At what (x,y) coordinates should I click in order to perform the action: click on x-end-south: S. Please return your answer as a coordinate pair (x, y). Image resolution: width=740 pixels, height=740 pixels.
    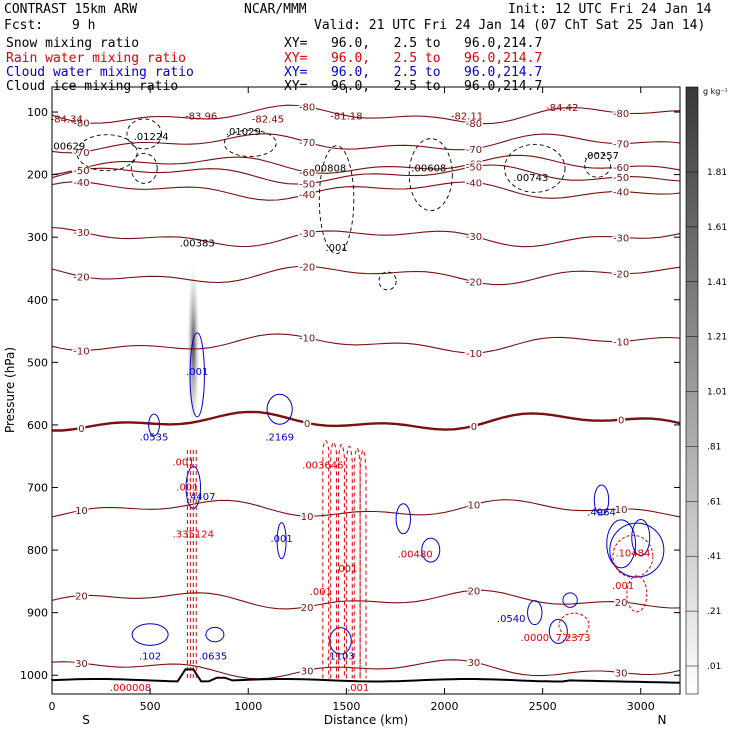
    Looking at the image, I should click on (86, 720).